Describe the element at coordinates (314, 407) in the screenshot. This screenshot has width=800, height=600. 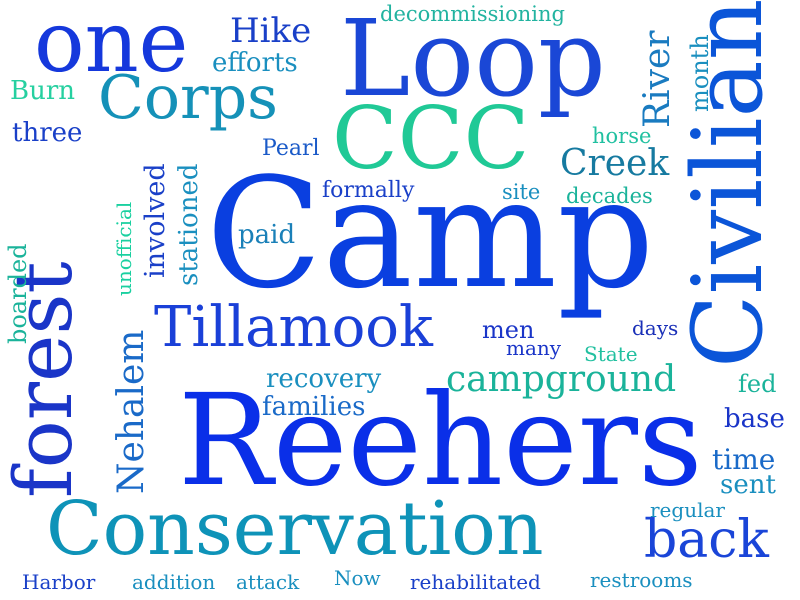
I see `word-families: families` at that location.